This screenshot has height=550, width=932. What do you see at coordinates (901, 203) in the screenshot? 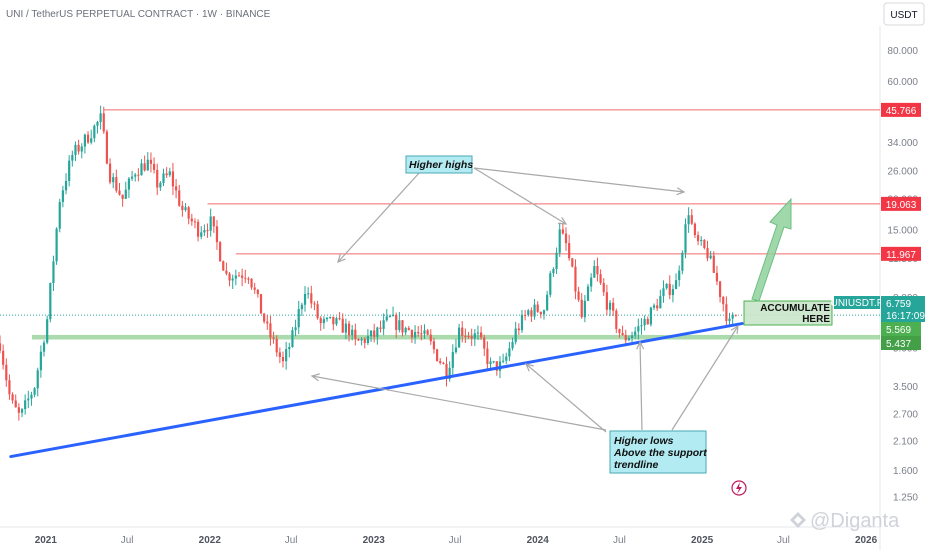
I see `level-tag-19-063: 19.063` at bounding box center [901, 203].